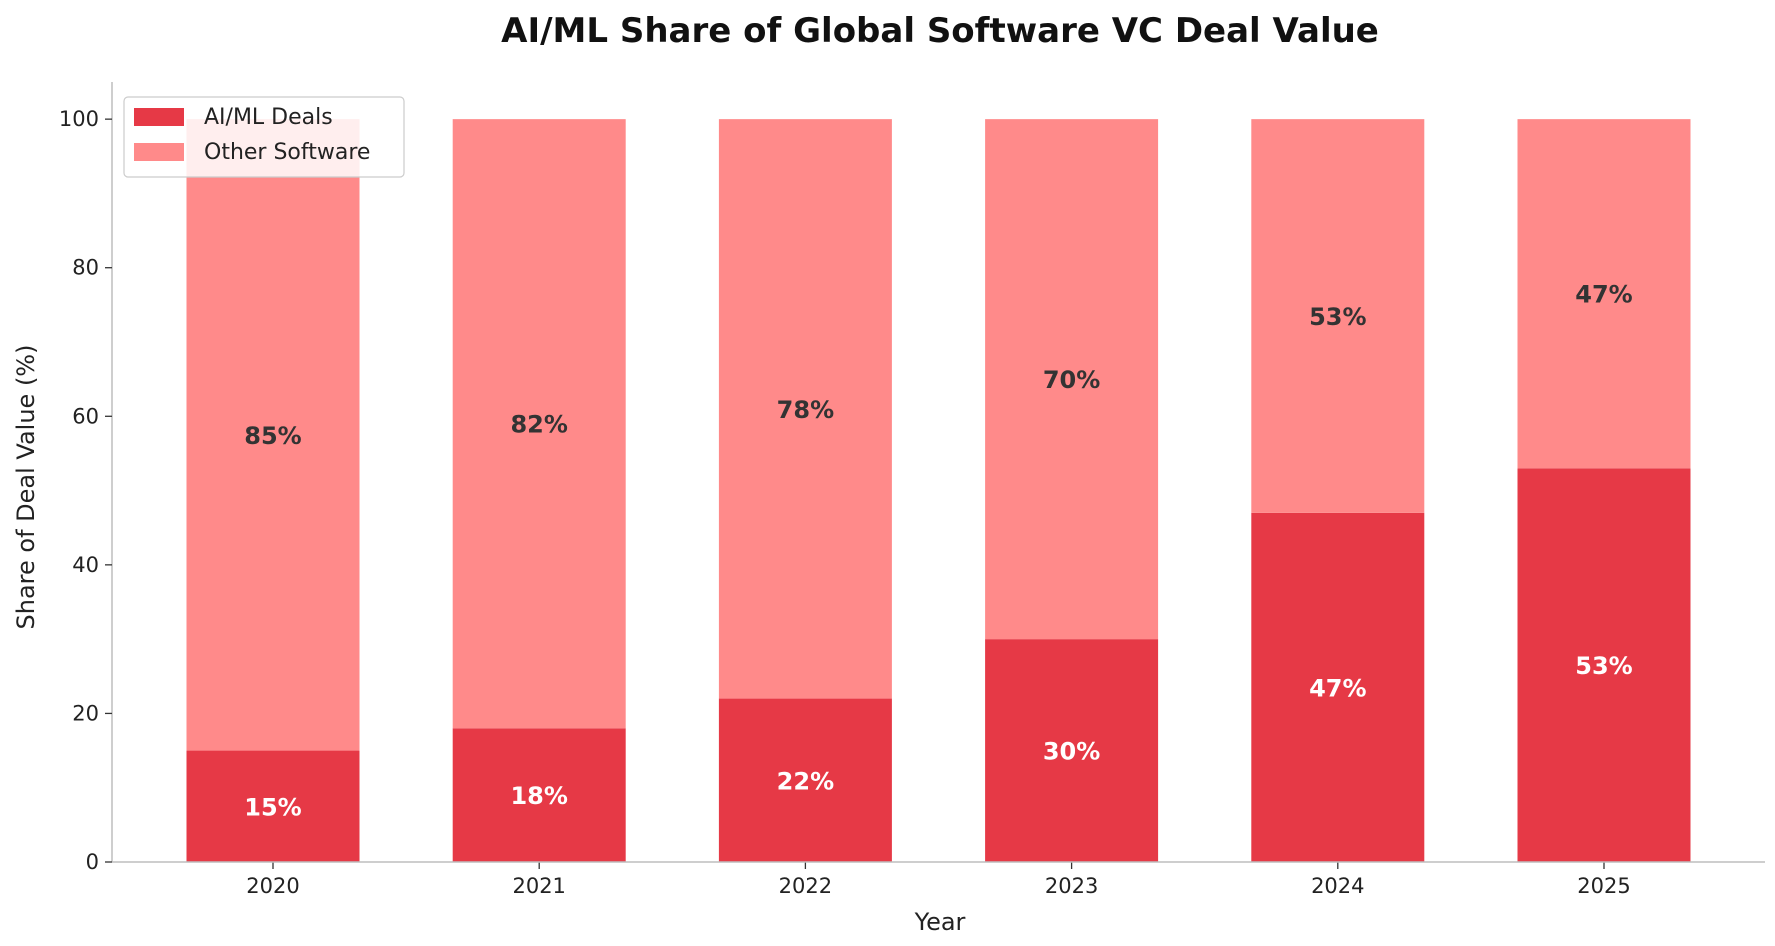 The width and height of the screenshot is (1775, 946). I want to click on bar-aiml-2025, so click(1604, 665).